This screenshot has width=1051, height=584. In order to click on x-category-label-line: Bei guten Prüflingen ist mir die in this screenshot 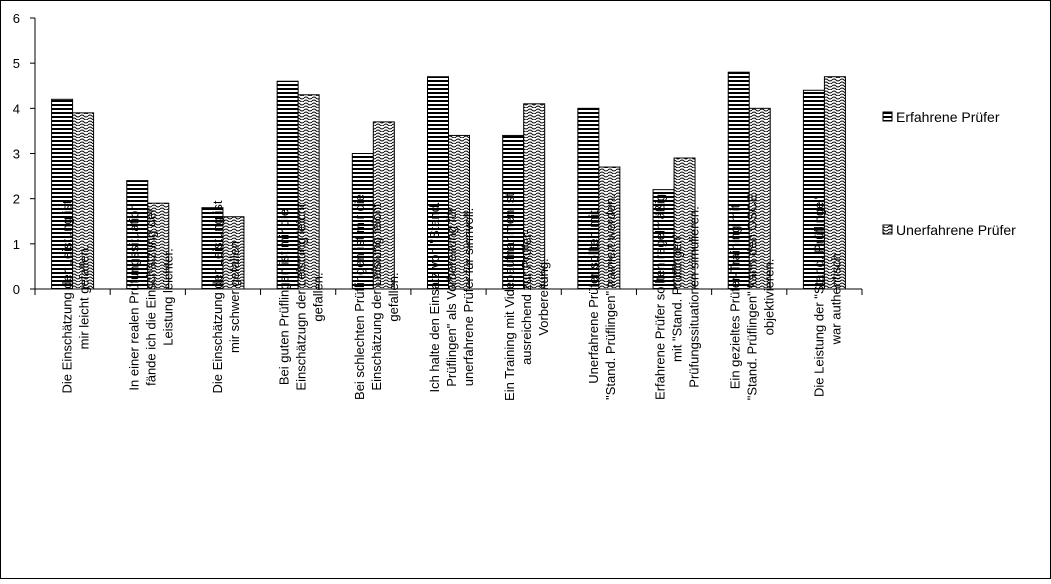, I will do `click(284, 297)`.